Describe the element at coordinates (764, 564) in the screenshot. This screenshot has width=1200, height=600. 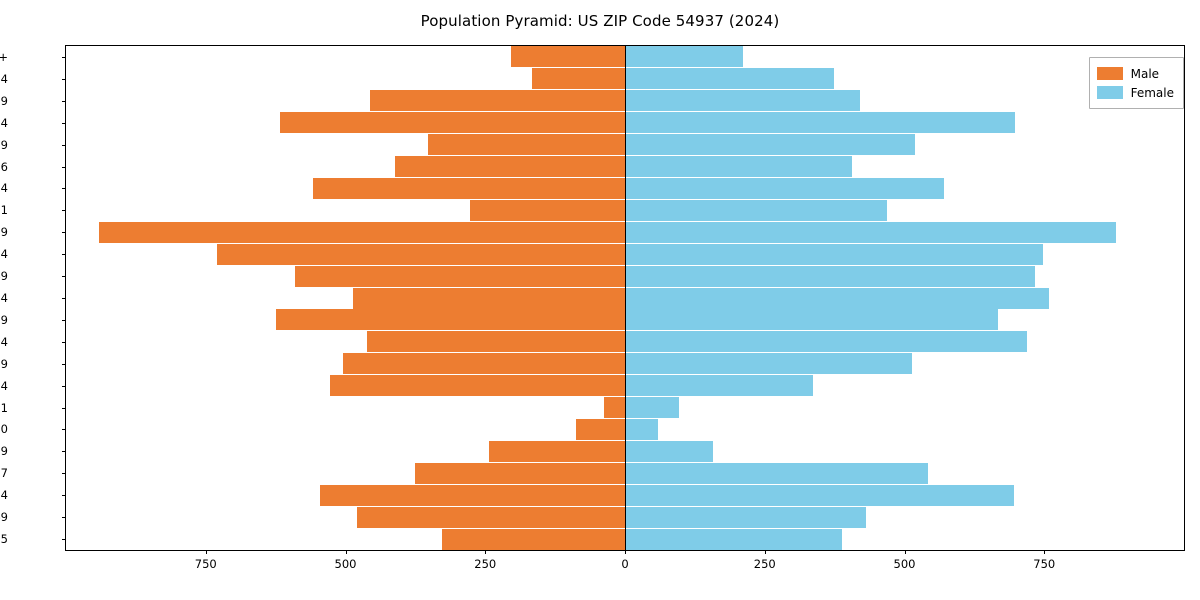
I see `x-tick-label-250-4: 250` at that location.